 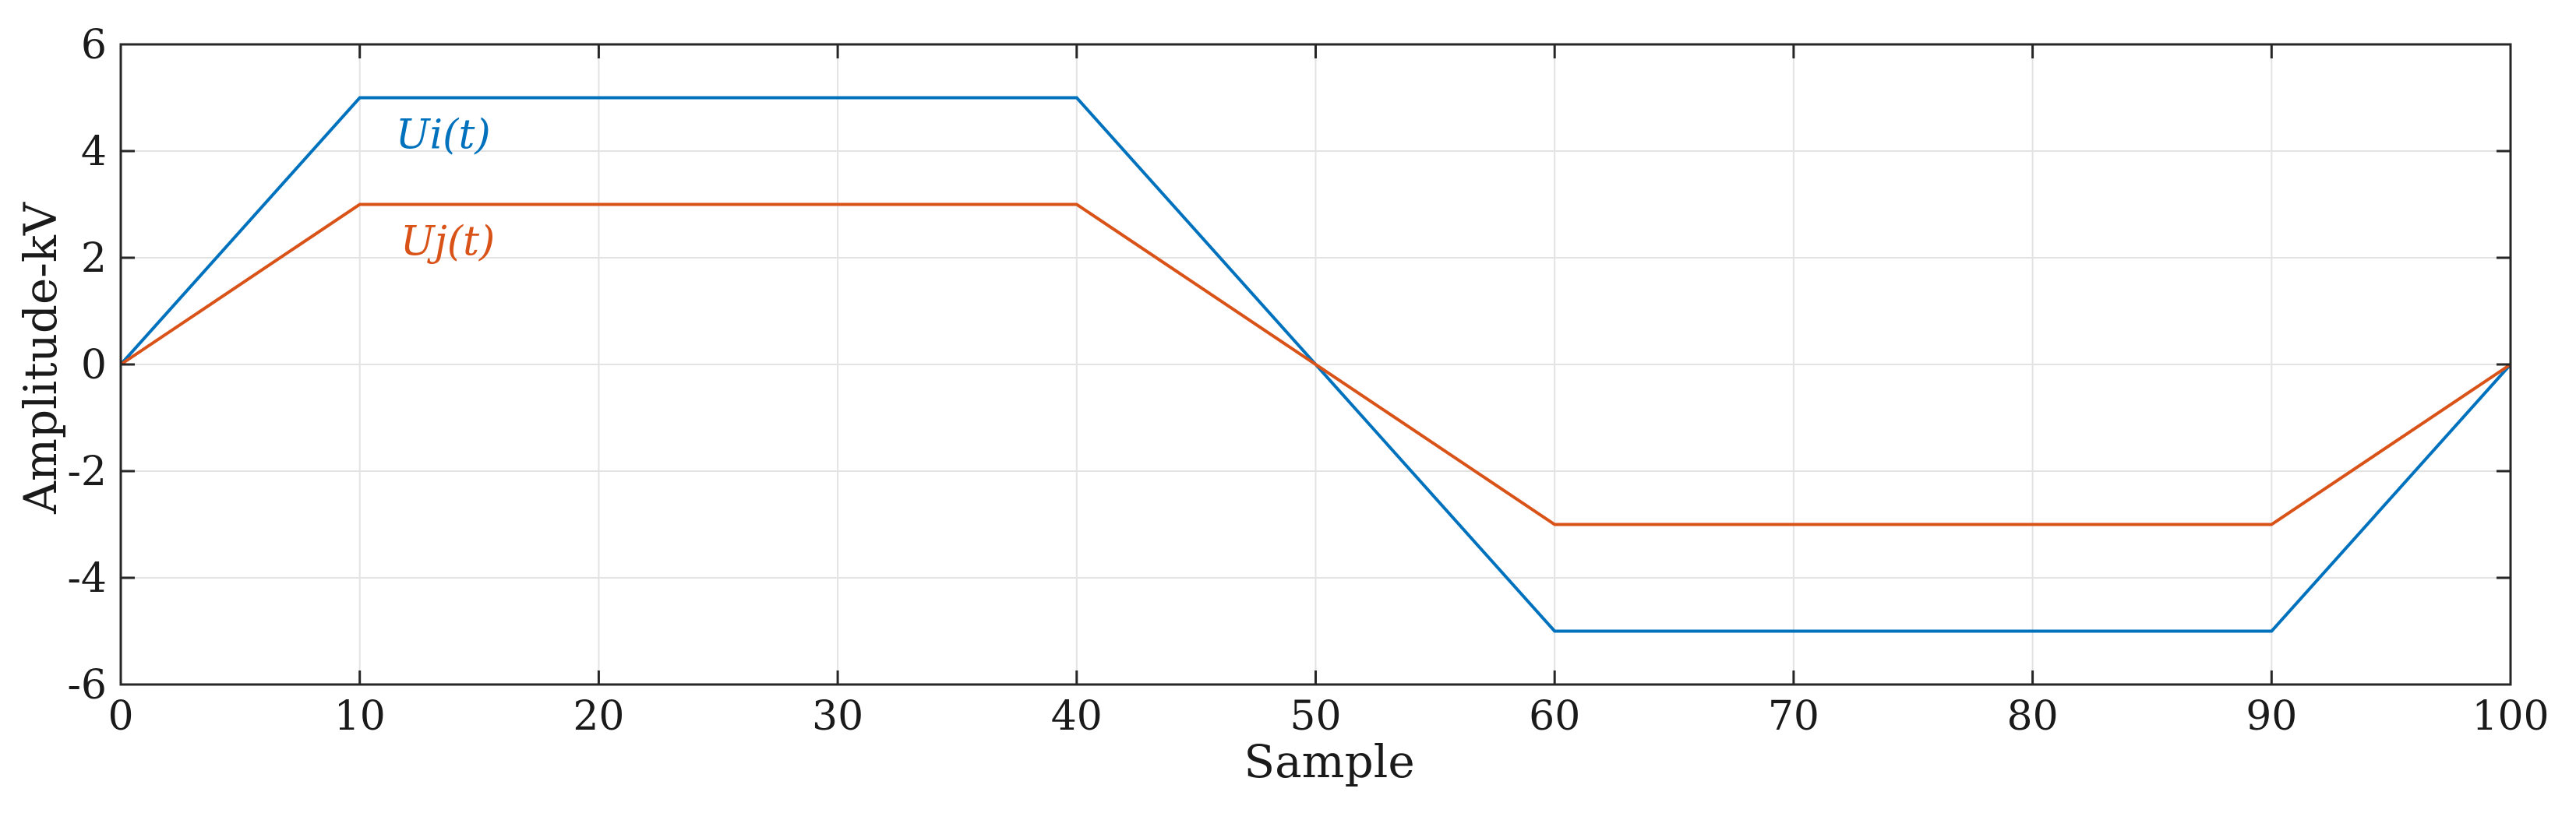 I want to click on series-annotations: Ui(t) Uj(t), so click(x=446, y=189).